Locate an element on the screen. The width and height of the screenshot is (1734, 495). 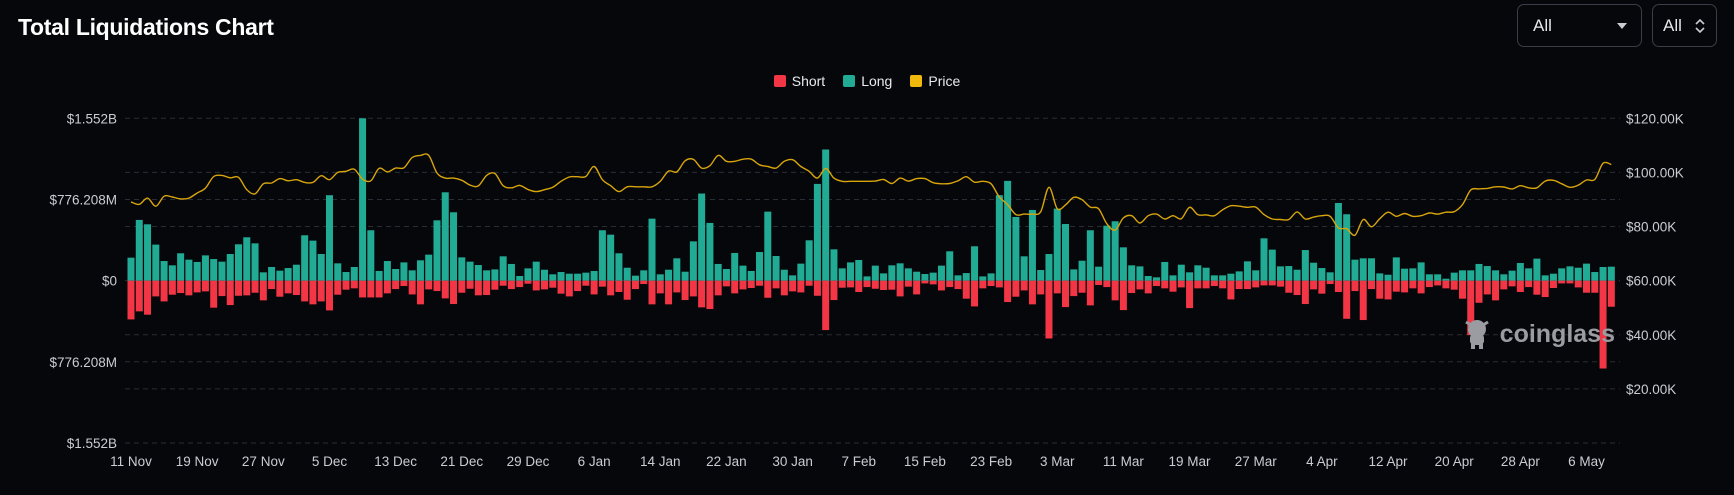
coin-select-value: All is located at coordinates (1672, 25).